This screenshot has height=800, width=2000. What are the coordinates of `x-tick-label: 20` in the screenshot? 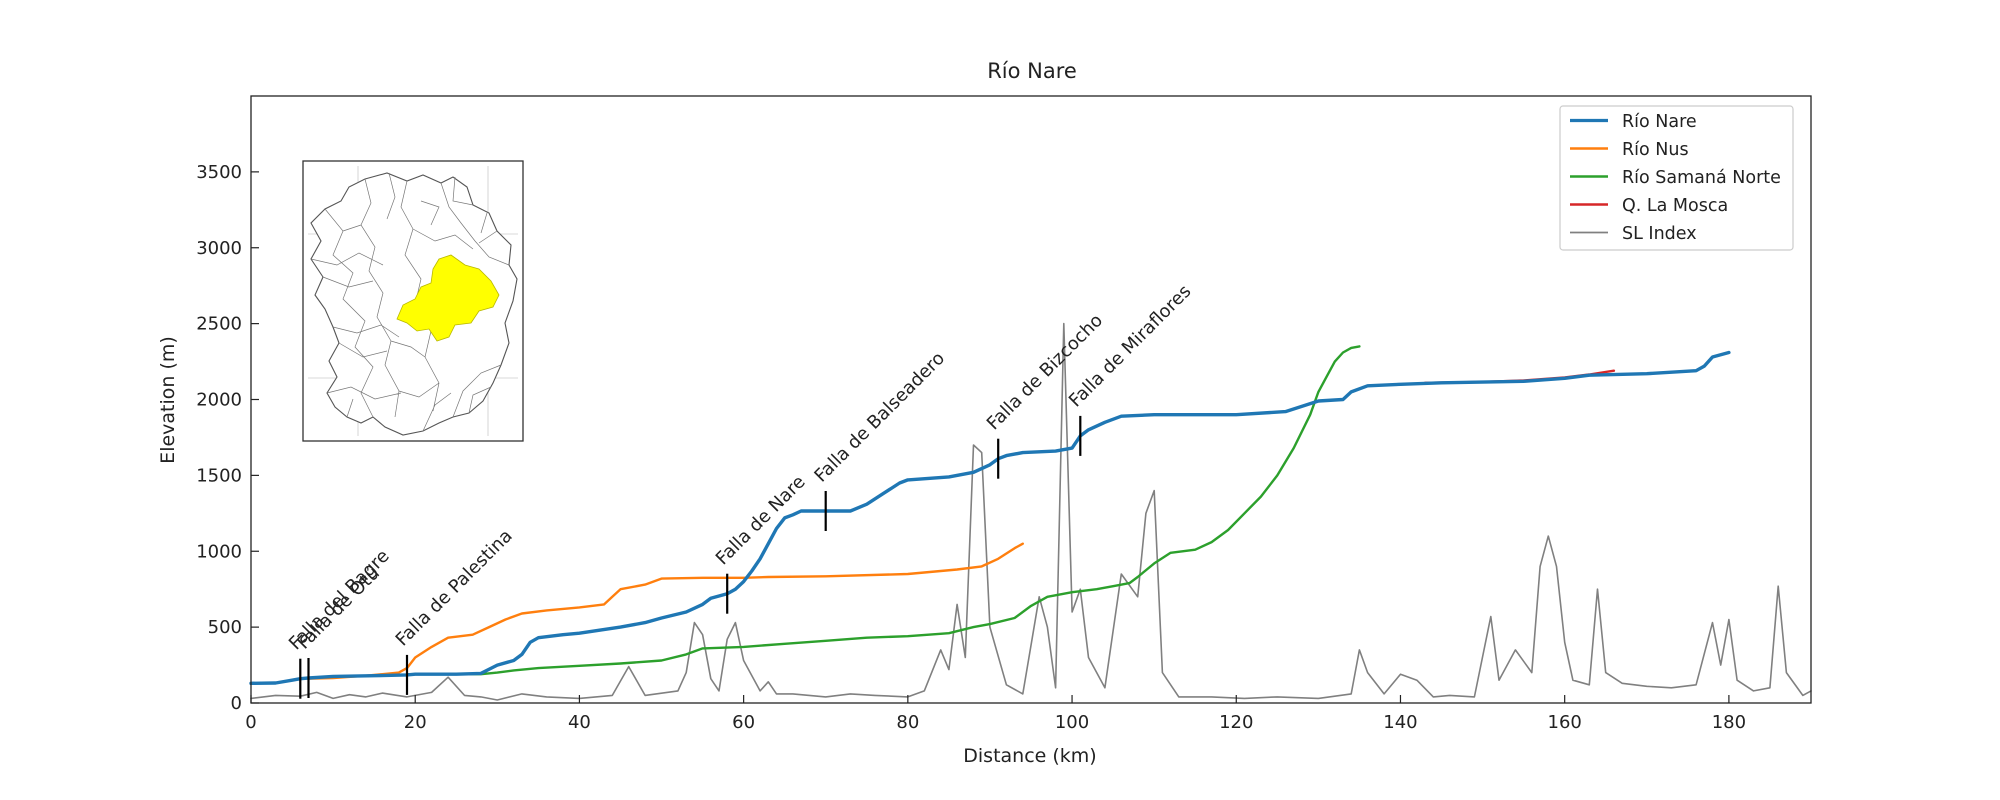 It's located at (415, 722).